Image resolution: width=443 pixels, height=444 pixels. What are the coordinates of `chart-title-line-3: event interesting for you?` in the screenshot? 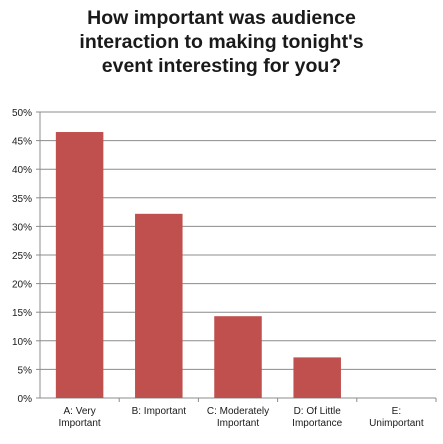 It's located at (221, 66).